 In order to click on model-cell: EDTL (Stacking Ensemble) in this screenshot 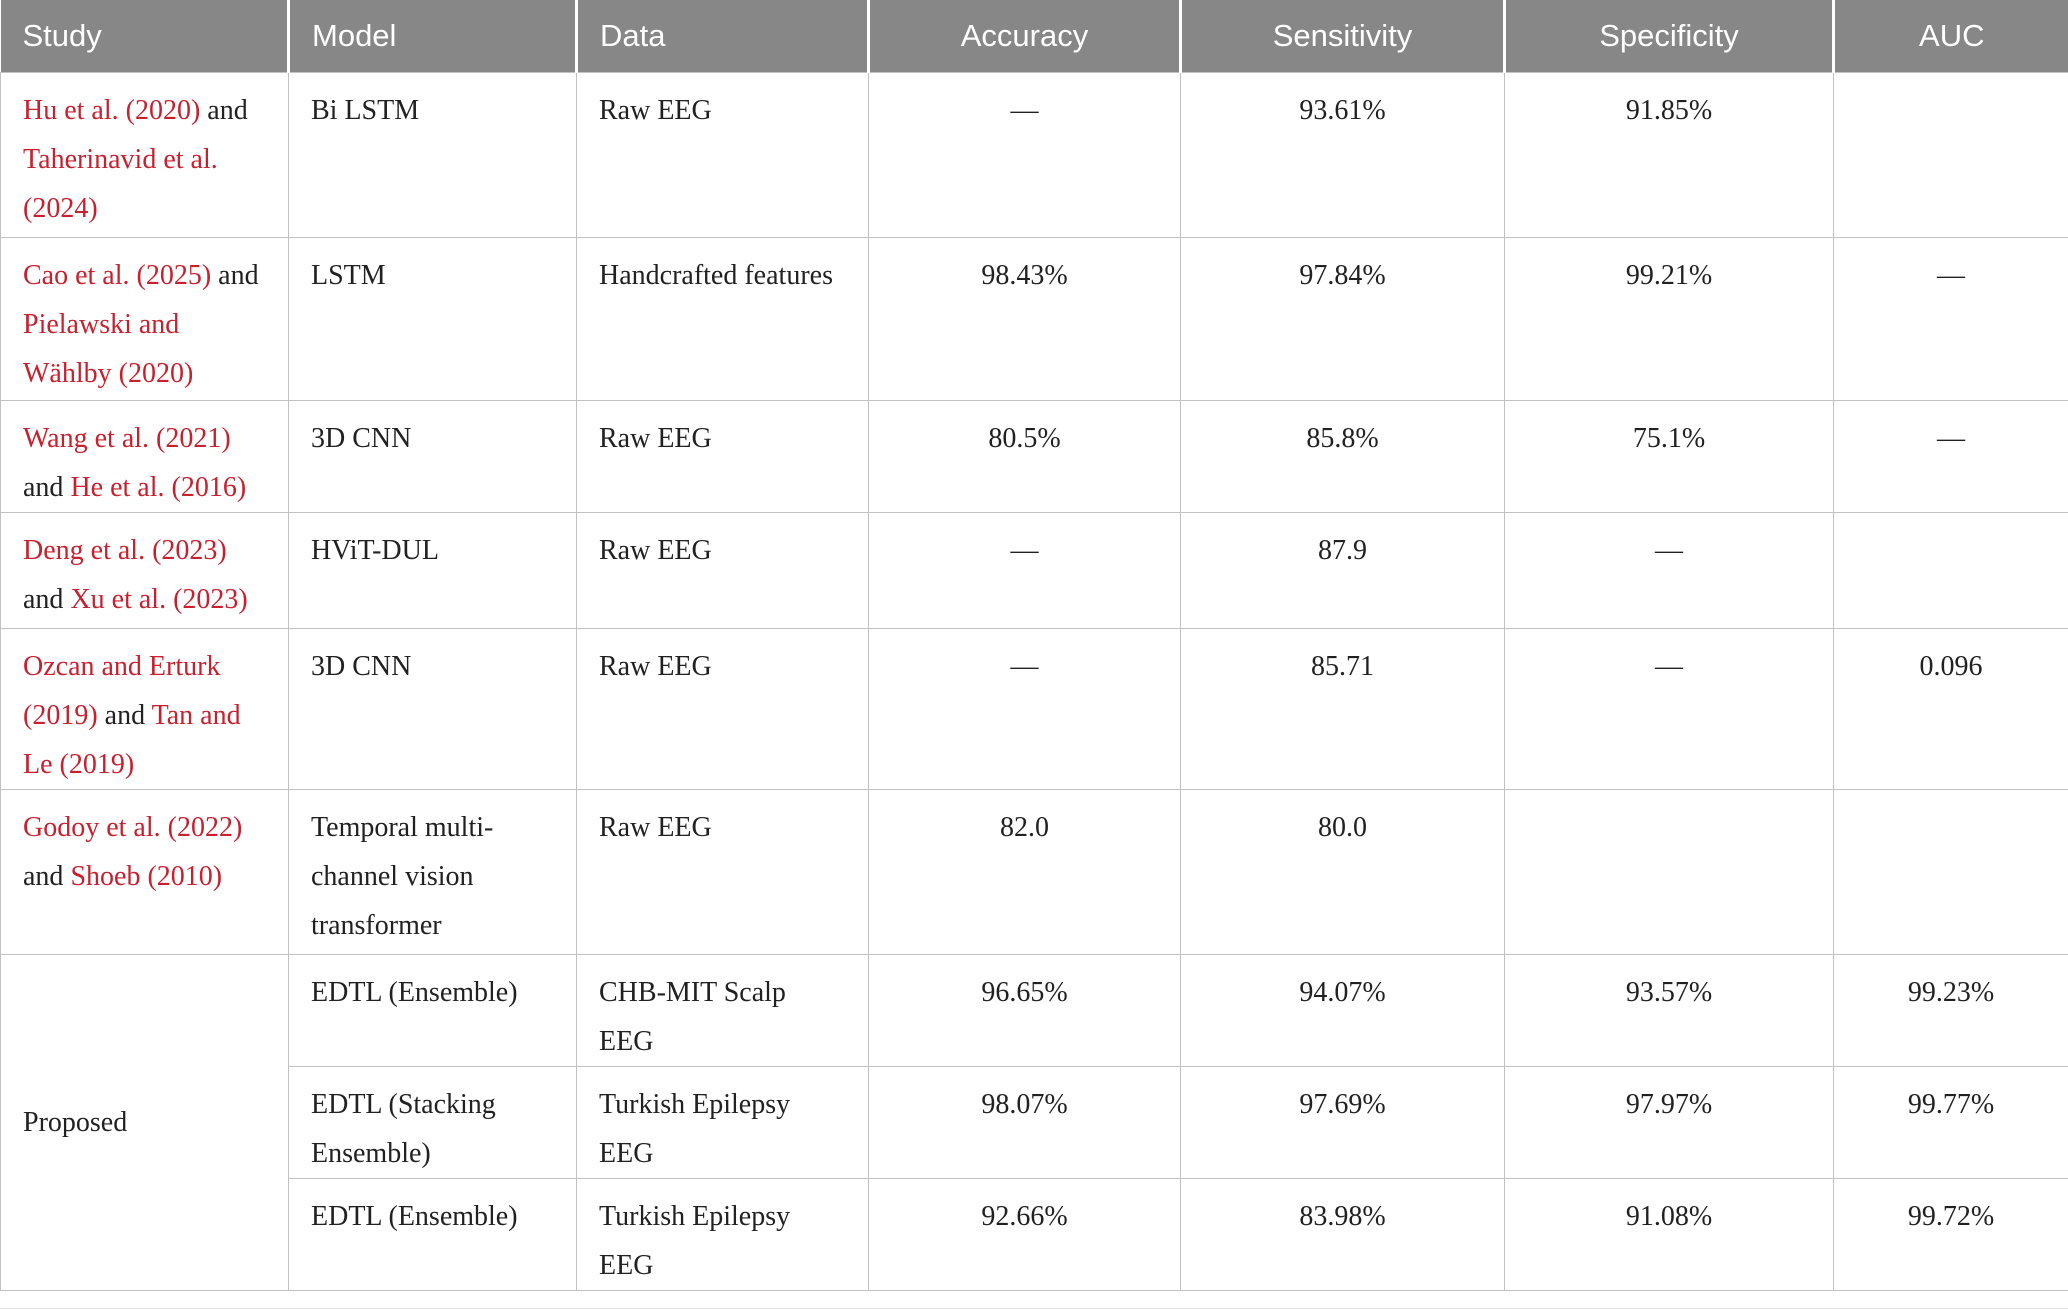, I will do `click(433, 1123)`.